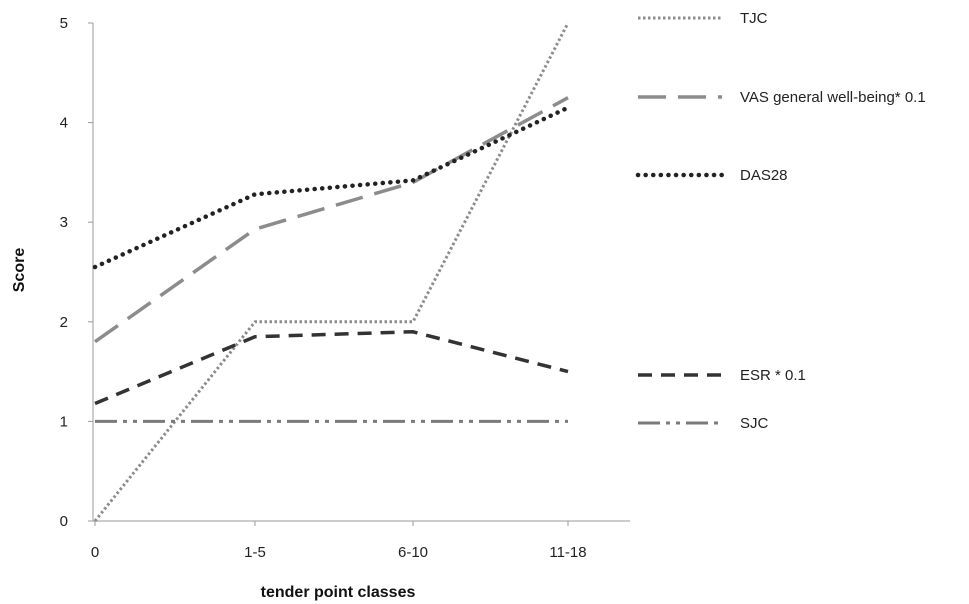 The height and width of the screenshot is (604, 969). What do you see at coordinates (64, 23) in the screenshot?
I see `y-tick-label: 5` at bounding box center [64, 23].